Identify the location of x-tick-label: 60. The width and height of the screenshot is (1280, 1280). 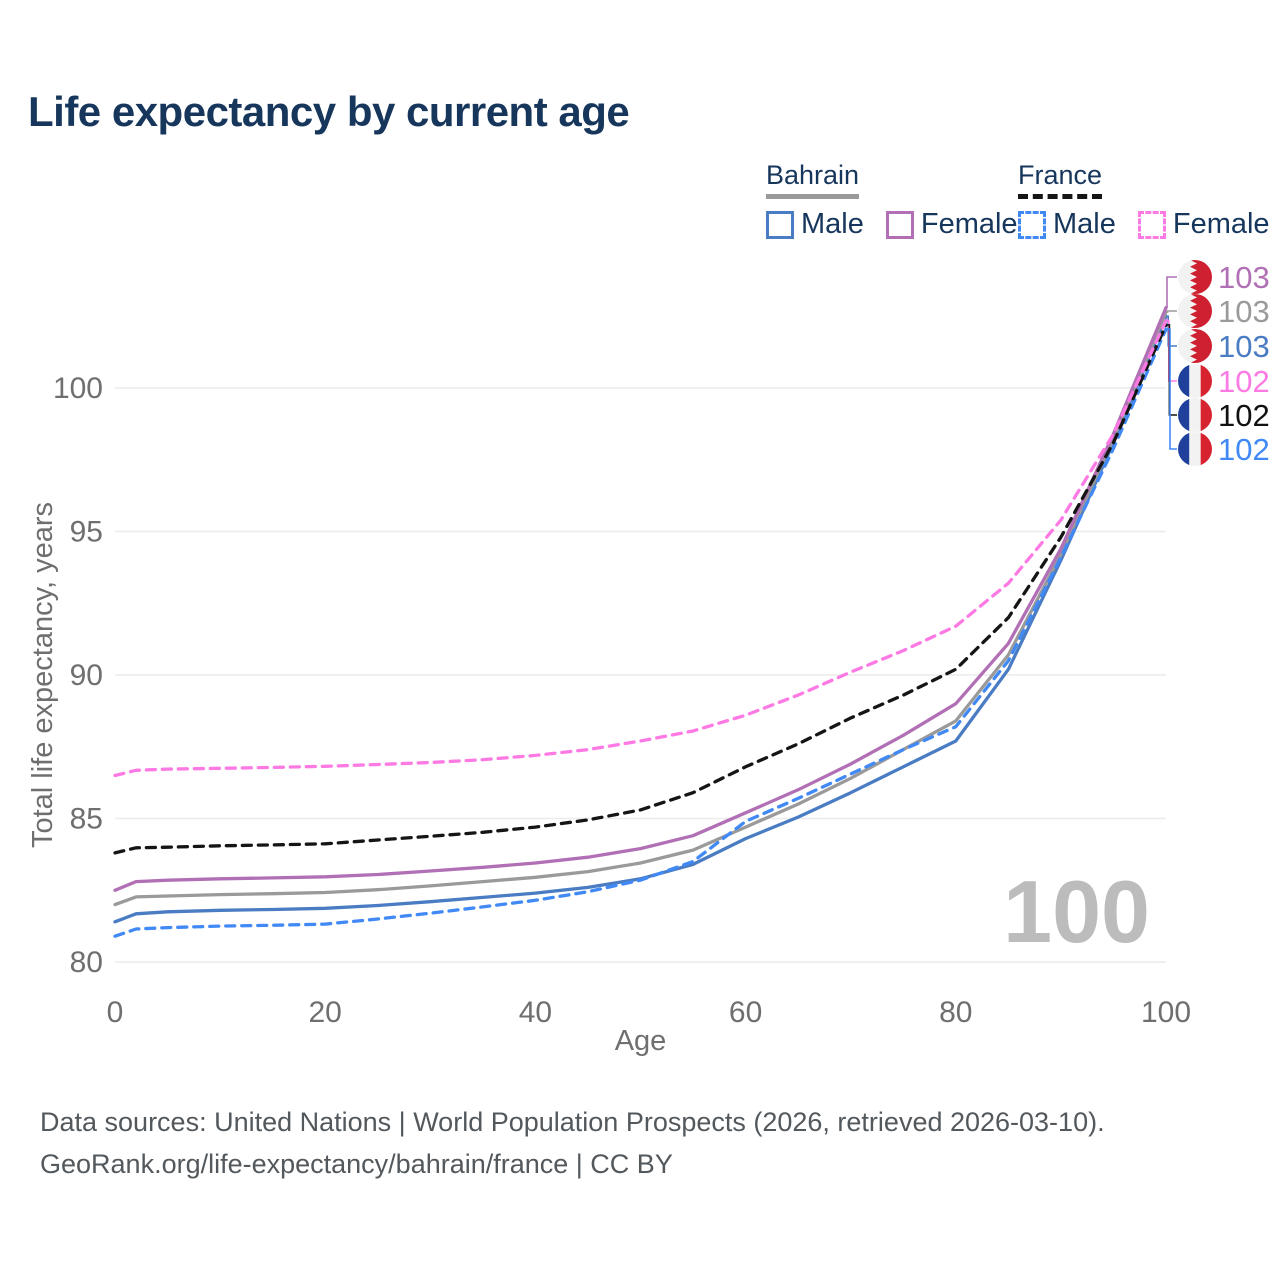
(745, 1012).